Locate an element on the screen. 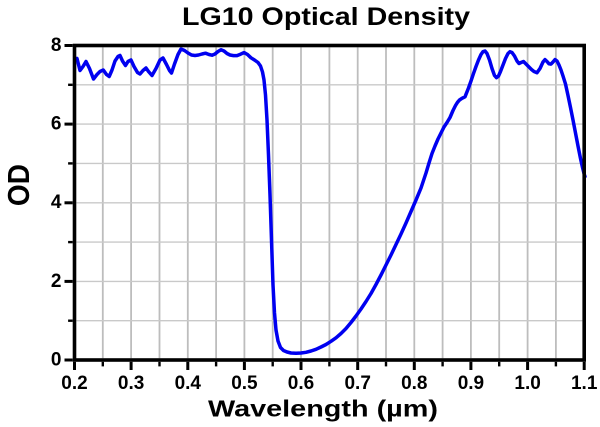 This screenshot has width=600, height=427. svg-text: 8 is located at coordinates (56, 45).